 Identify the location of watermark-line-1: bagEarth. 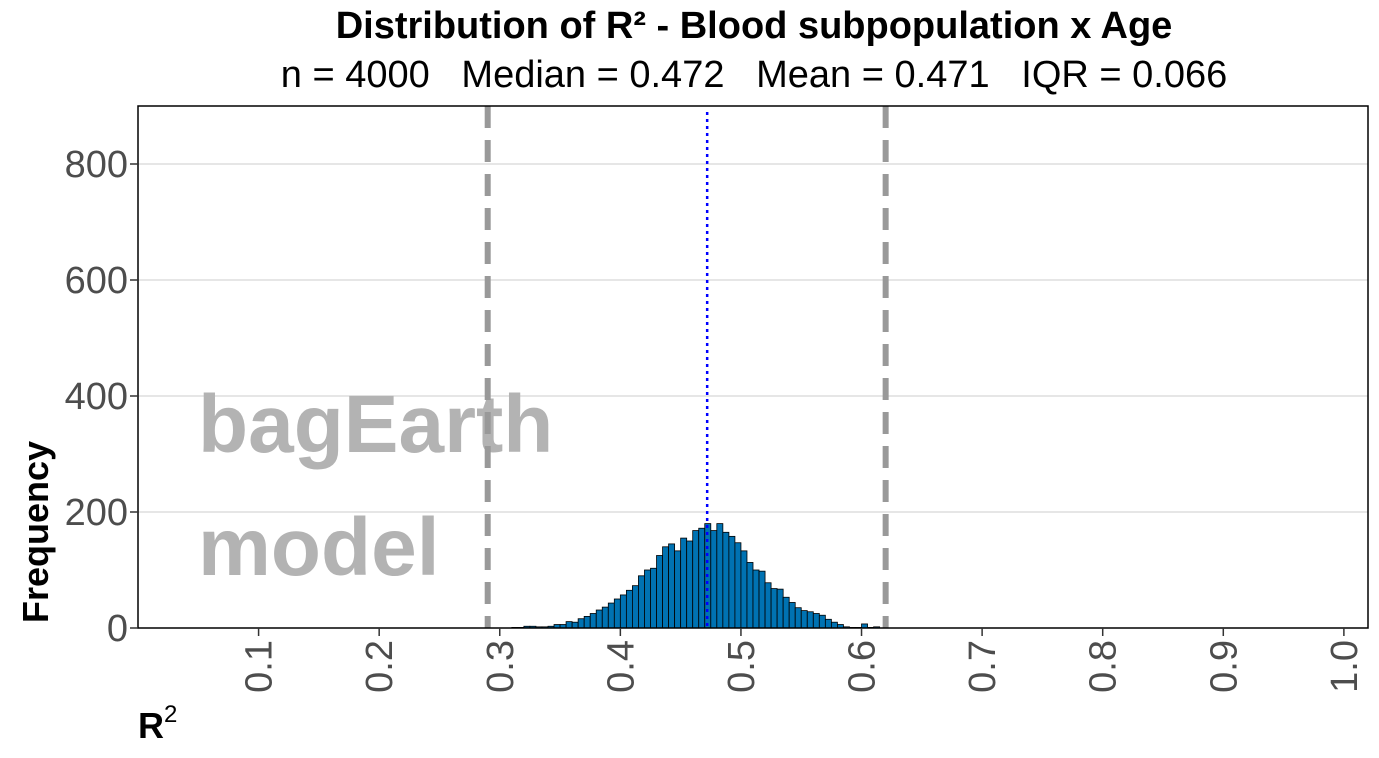
(375, 424).